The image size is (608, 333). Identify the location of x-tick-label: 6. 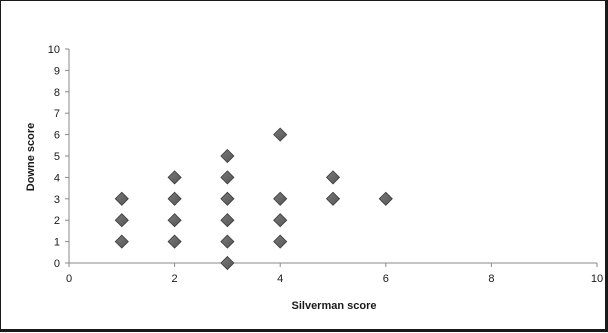
(386, 279).